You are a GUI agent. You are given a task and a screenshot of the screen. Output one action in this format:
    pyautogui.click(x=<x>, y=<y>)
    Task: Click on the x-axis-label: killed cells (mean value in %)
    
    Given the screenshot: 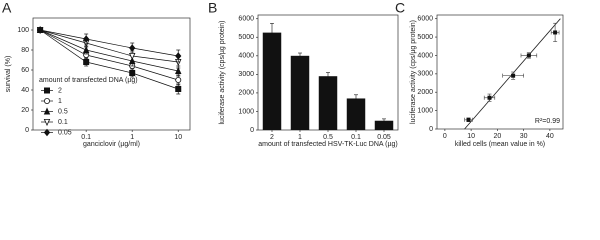 What is the action you would take?
    pyautogui.click(x=500, y=144)
    